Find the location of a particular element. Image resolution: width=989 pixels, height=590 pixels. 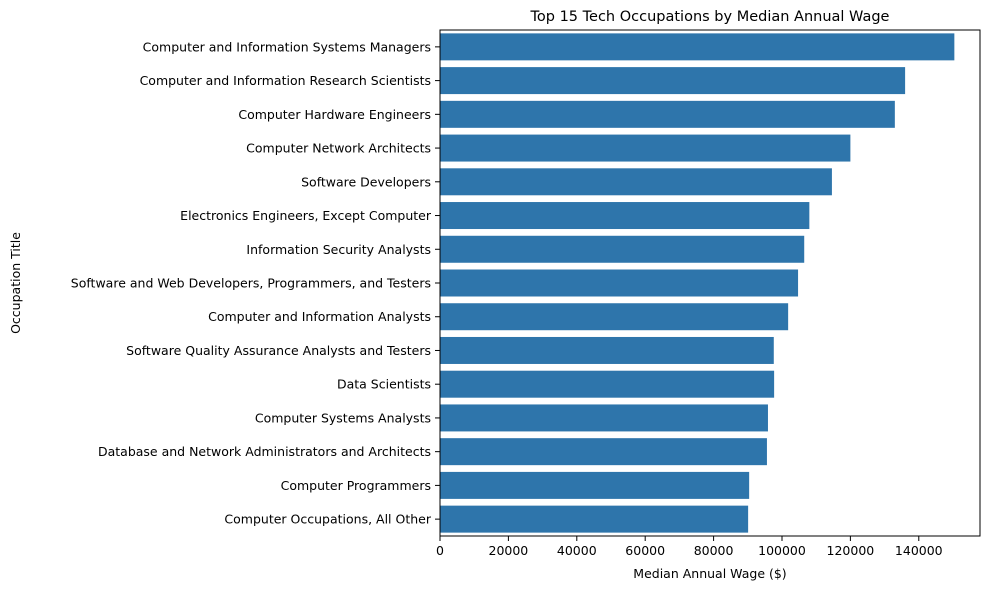

y-tick-label: Software Developers is located at coordinates (366, 181).